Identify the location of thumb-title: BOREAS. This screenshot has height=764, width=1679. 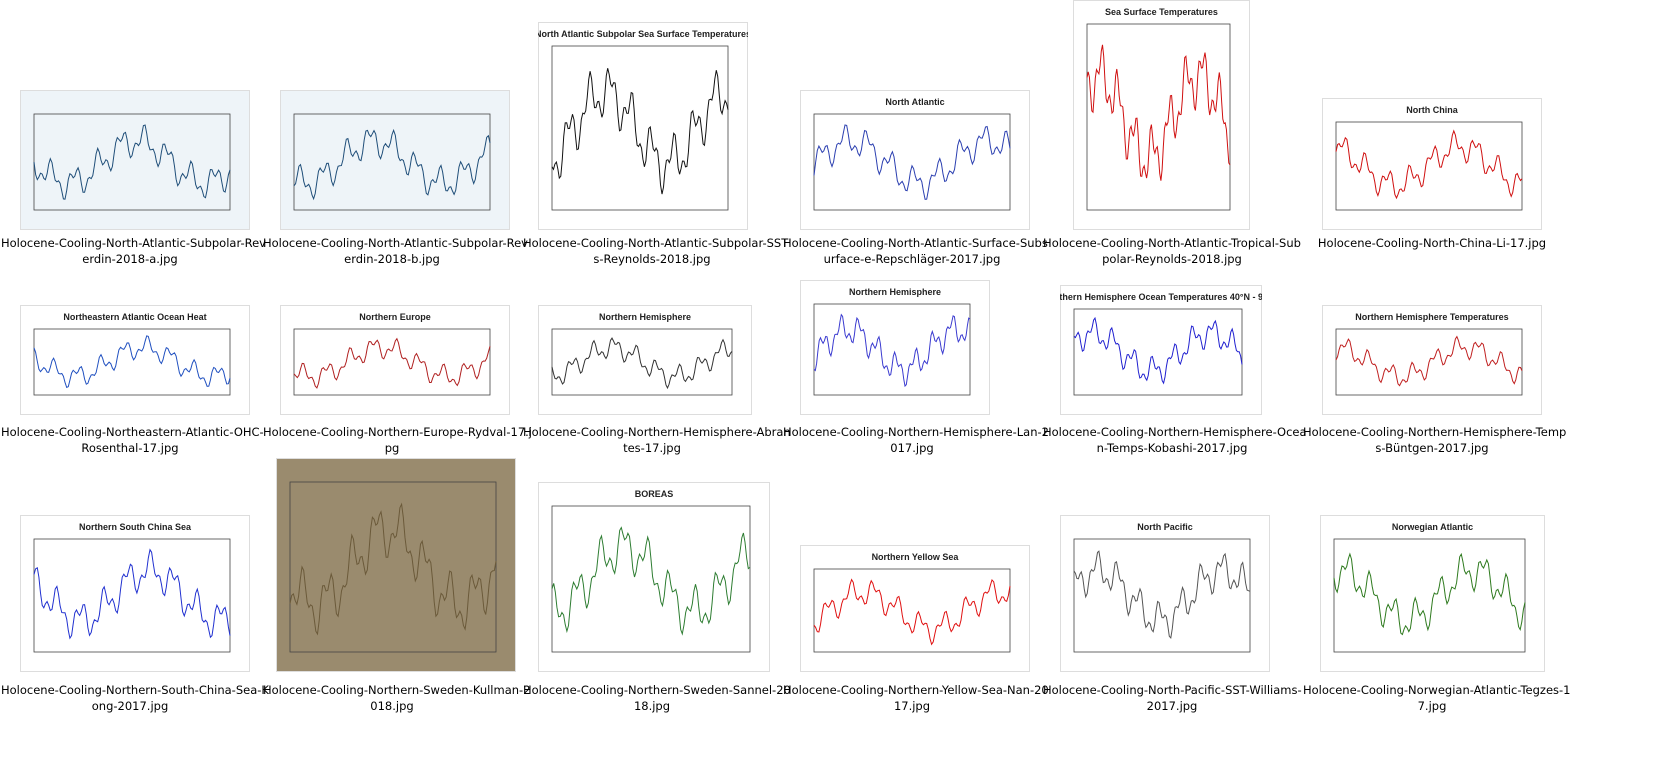
(654, 494).